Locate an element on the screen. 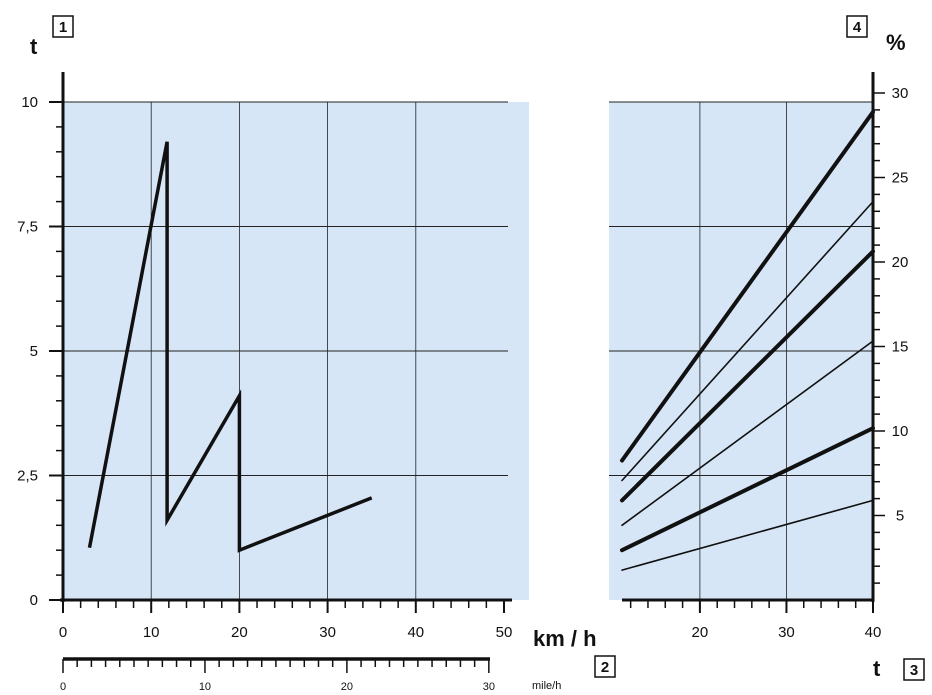  mile-axis-tick-label: 0 is located at coordinates (63, 687).